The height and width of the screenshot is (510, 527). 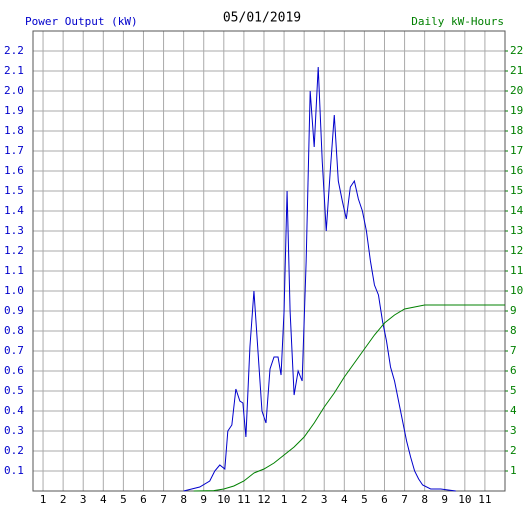 I want to click on y2-tick-label: 8, so click(x=513, y=330).